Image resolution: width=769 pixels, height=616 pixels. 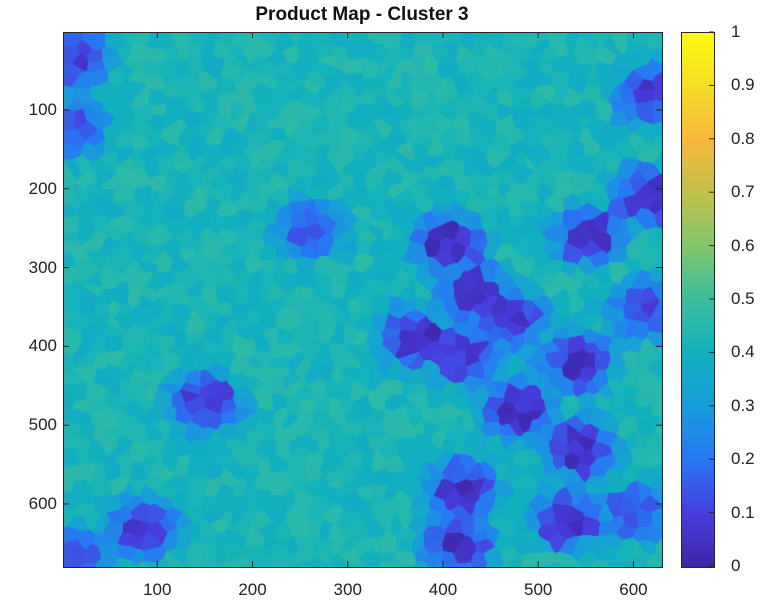 I want to click on y-tick-label: 600, so click(x=42, y=503).